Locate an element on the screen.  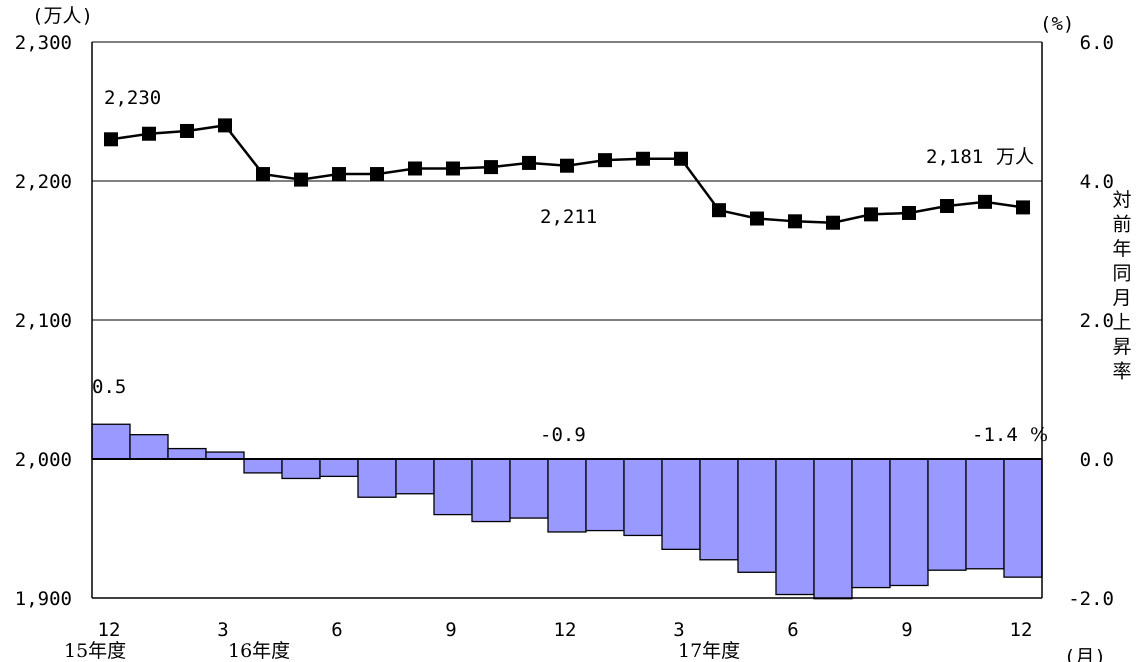
x-tick-labels: 12 3 6 9 12 3 6 9 12 is located at coordinates (565, 630).